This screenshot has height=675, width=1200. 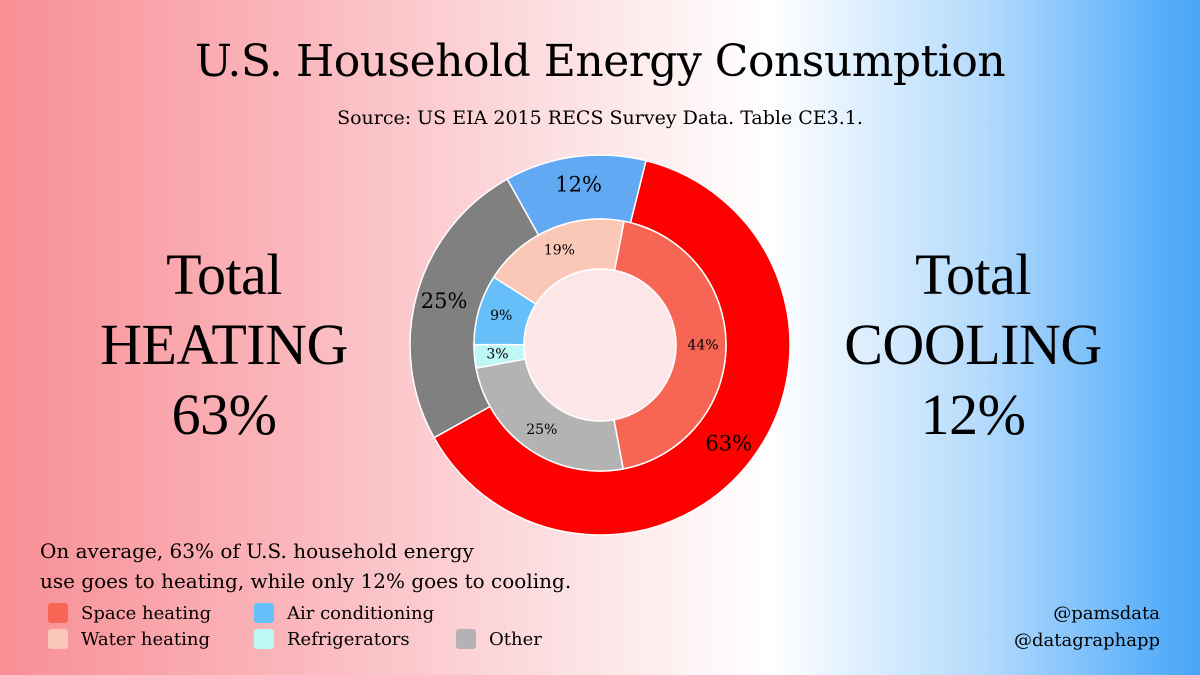 What do you see at coordinates (973, 274) in the screenshot?
I see `total-cooling-line1: Total` at bounding box center [973, 274].